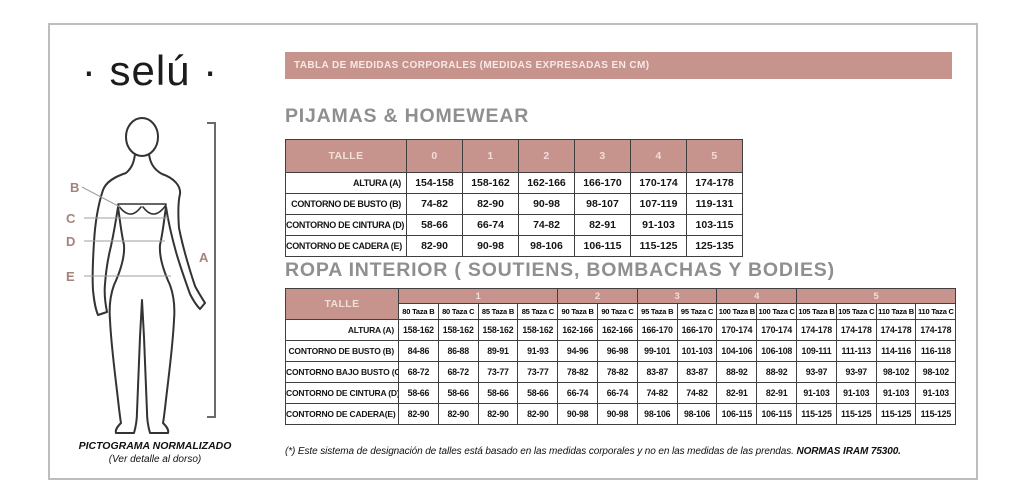  What do you see at coordinates (896, 351) in the screenshot?
I see `measurement-cell: 114-116` at bounding box center [896, 351].